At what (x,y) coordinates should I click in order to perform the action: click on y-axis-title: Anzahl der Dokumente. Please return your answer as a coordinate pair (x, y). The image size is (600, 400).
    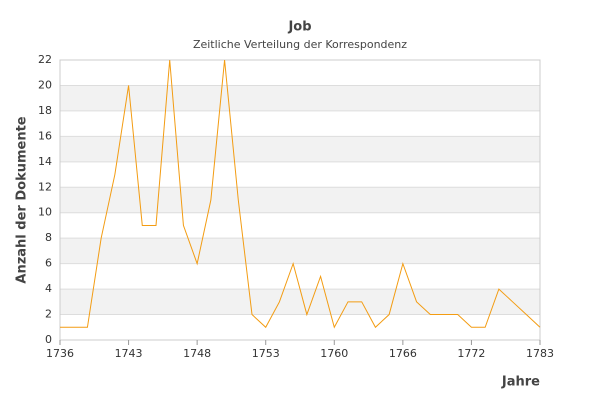
    Looking at the image, I should click on (22, 199).